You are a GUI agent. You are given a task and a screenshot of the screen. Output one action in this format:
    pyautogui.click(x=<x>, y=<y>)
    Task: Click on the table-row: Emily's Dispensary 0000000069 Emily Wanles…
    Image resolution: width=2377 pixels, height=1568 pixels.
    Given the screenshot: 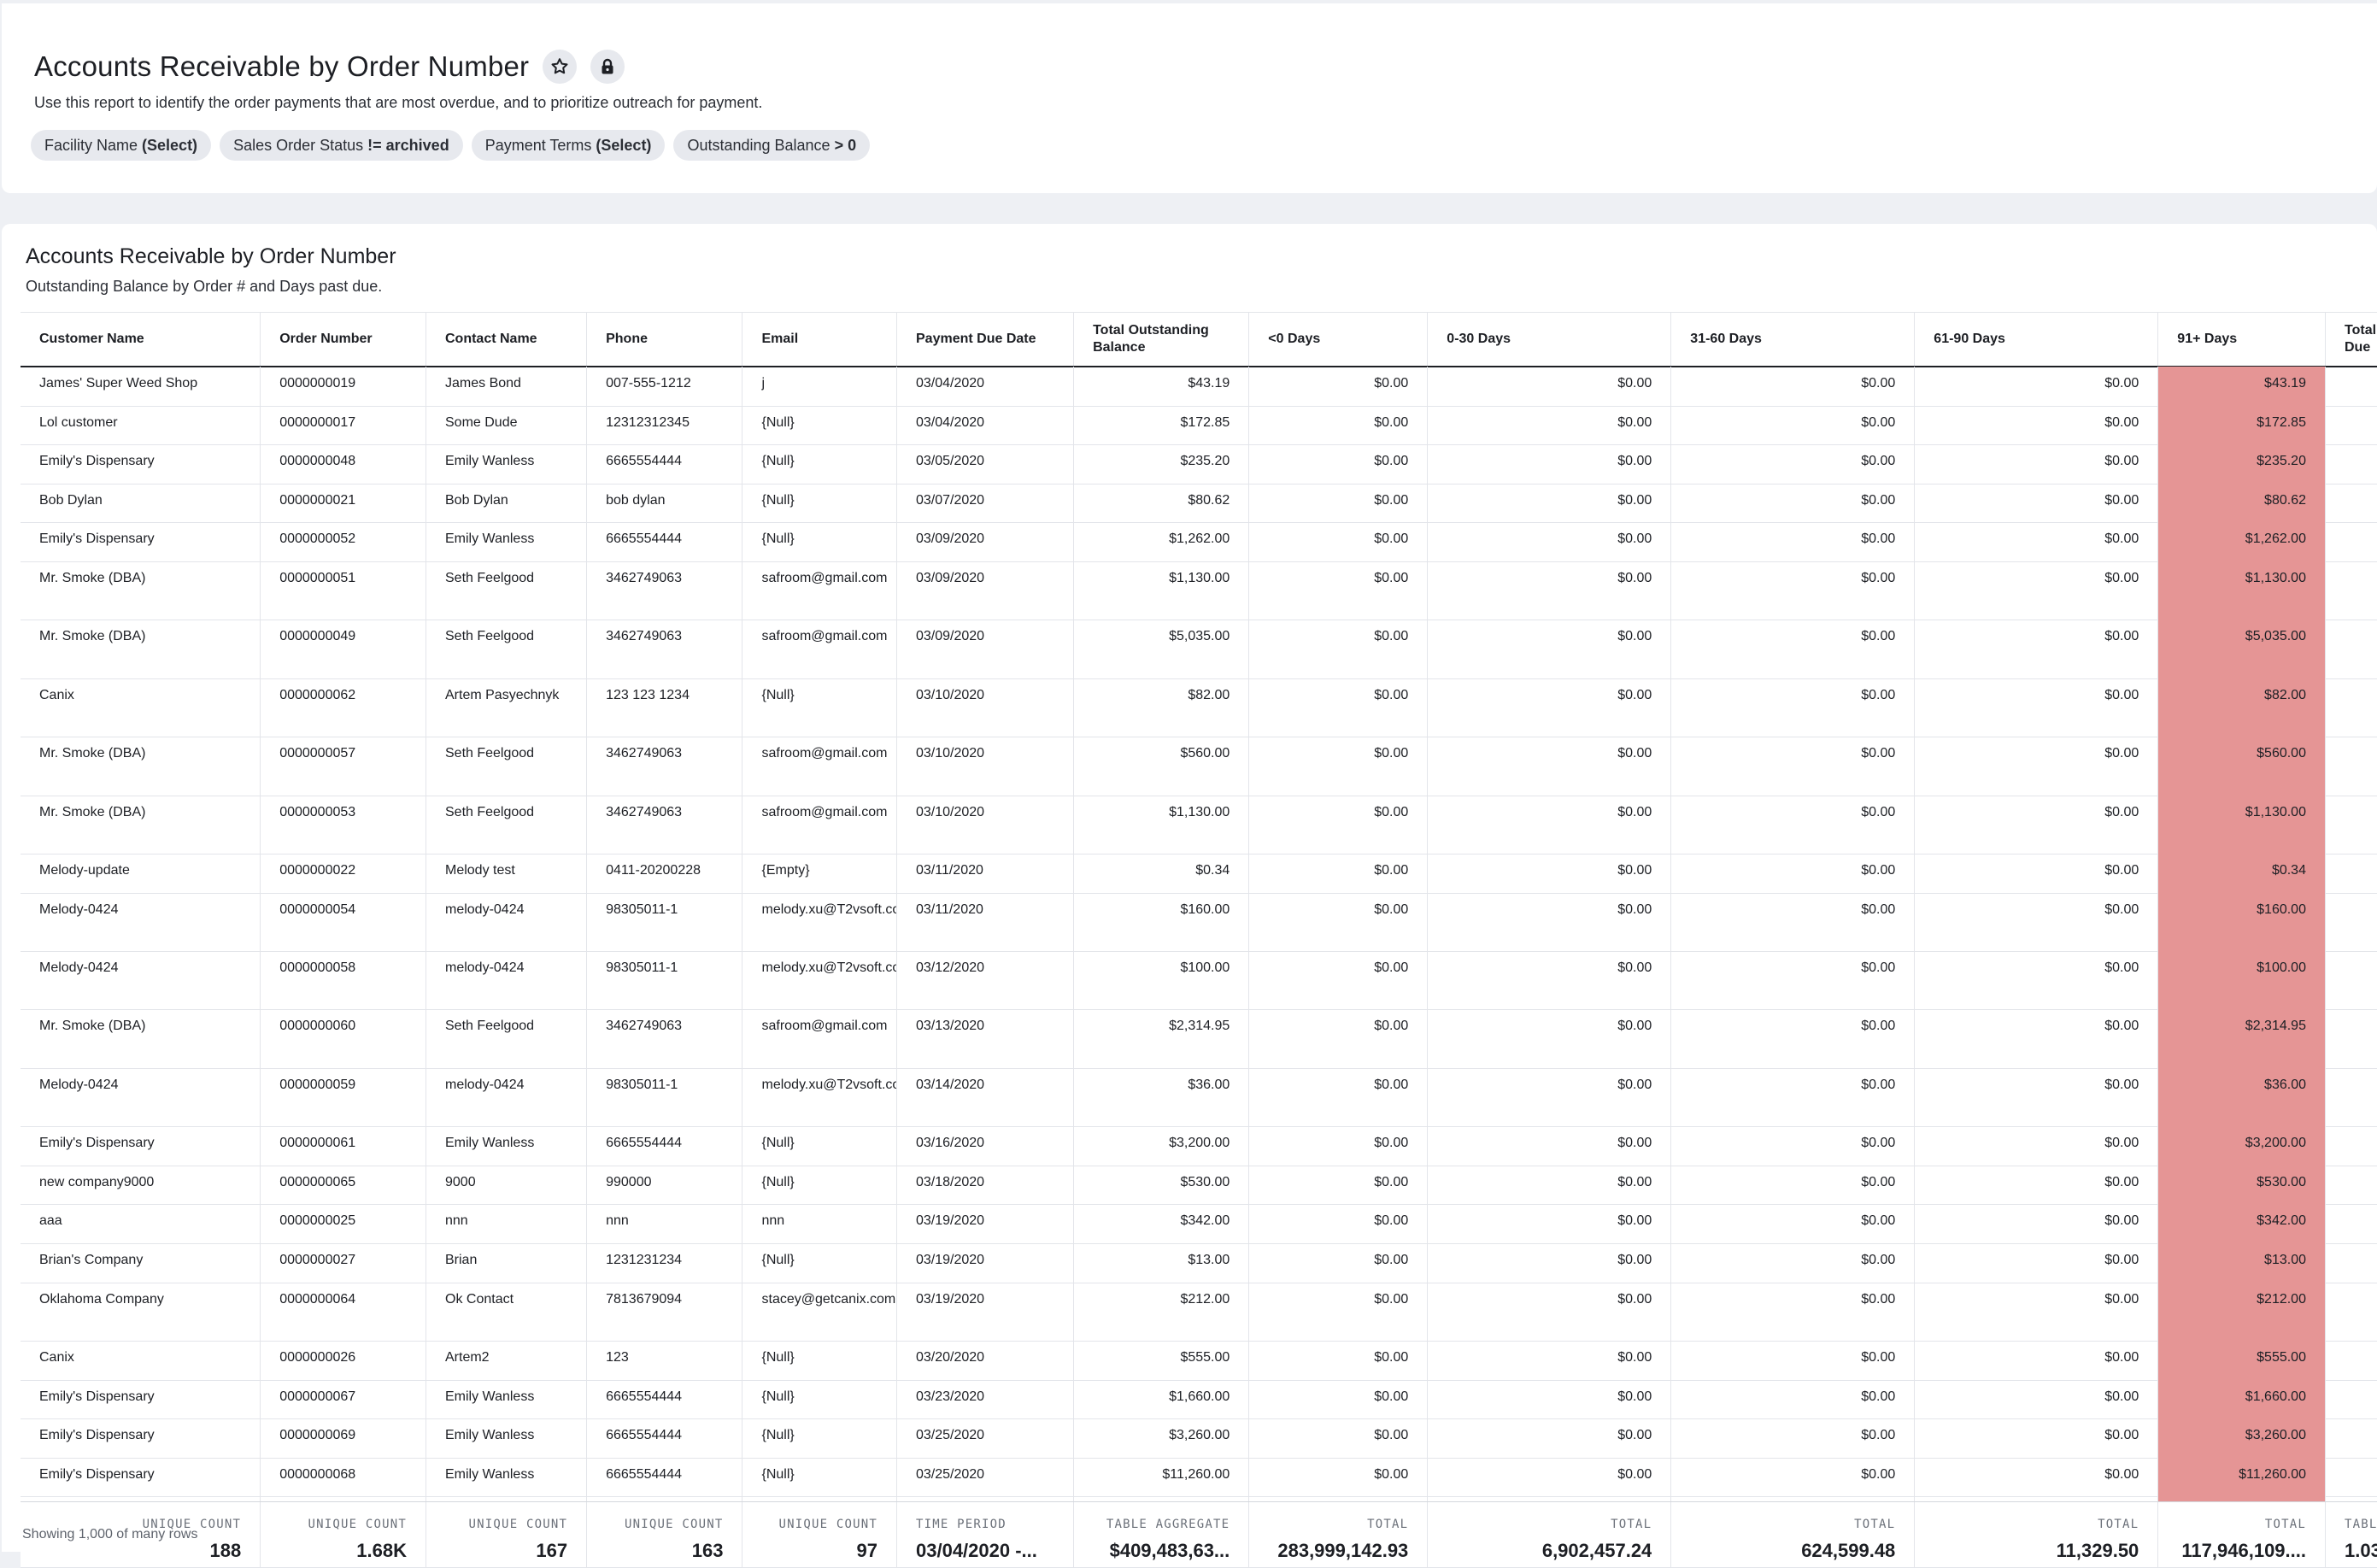 What is the action you would take?
    pyautogui.click(x=1199, y=1438)
    